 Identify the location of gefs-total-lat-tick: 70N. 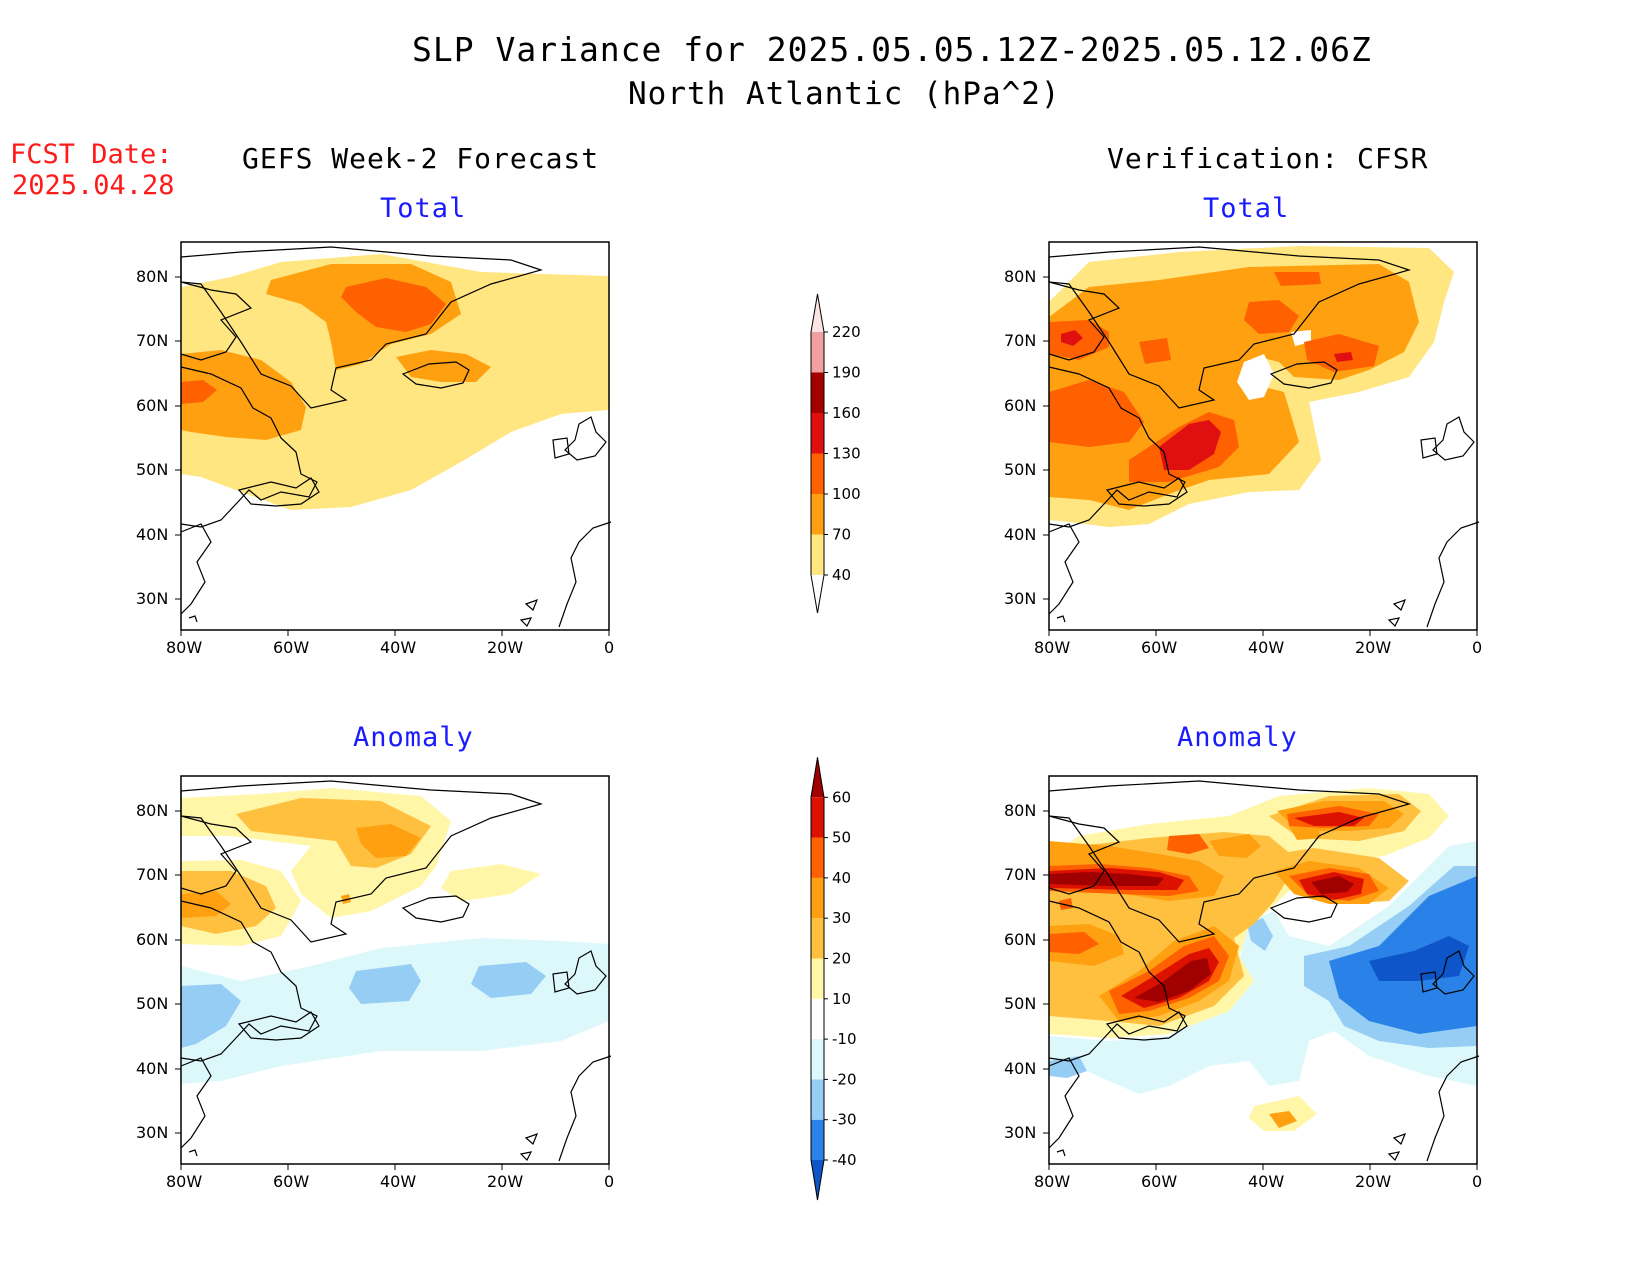
(152, 340).